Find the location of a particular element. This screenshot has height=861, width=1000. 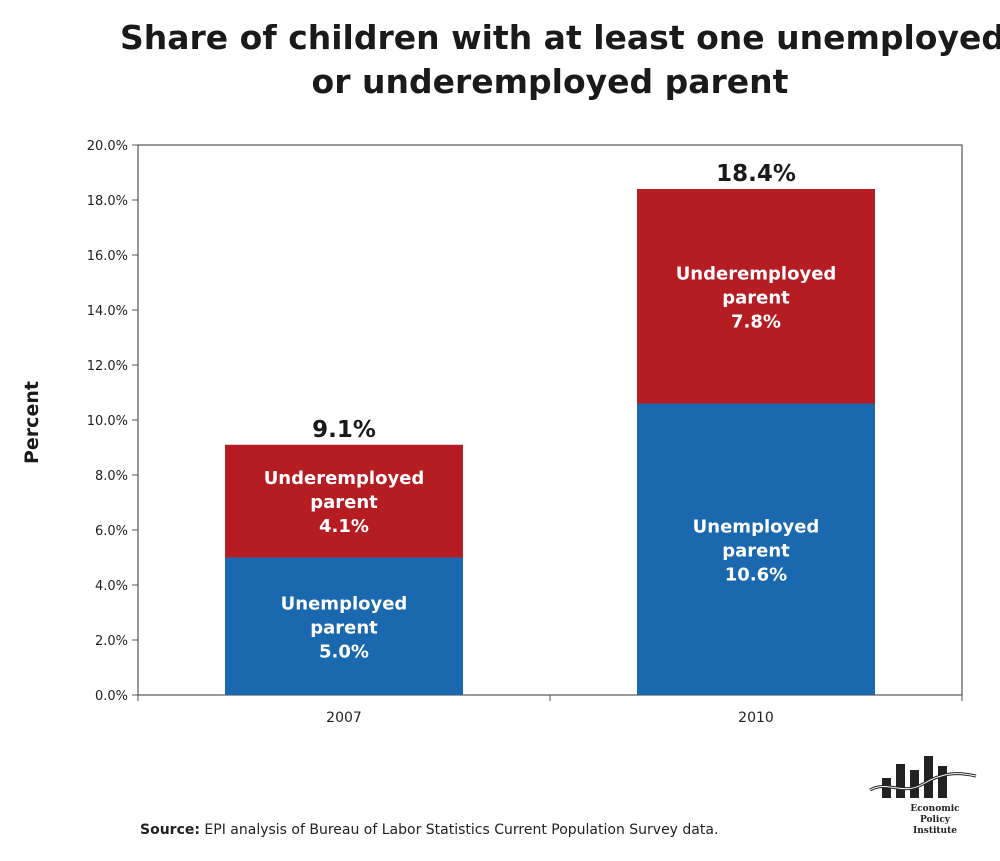

segment-value-label: 5.0% is located at coordinates (344, 651).